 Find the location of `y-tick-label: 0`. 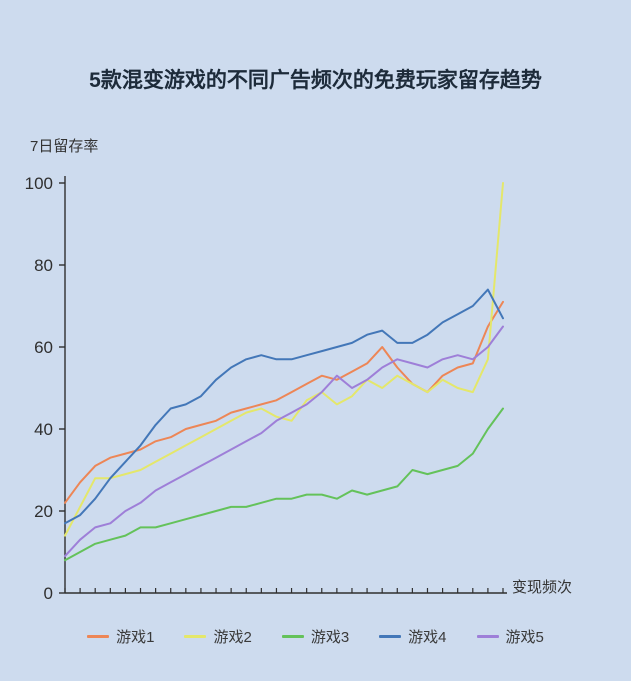

y-tick-label: 0 is located at coordinates (48, 593).